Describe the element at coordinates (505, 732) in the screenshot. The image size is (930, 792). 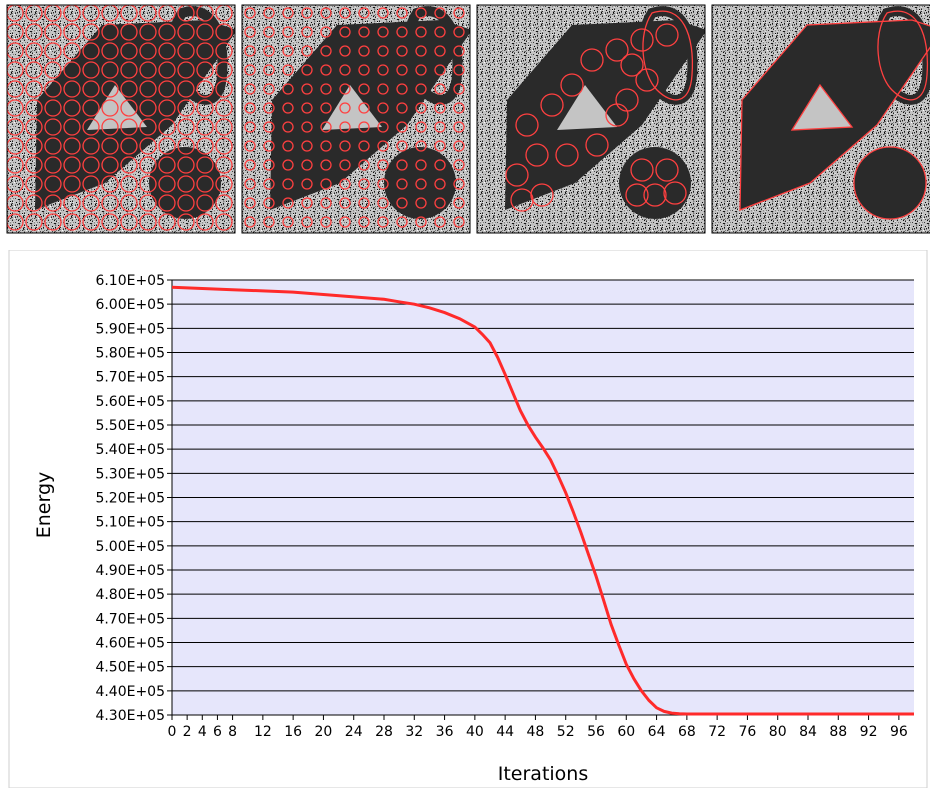
I see `x-tick-label: 44` at that location.